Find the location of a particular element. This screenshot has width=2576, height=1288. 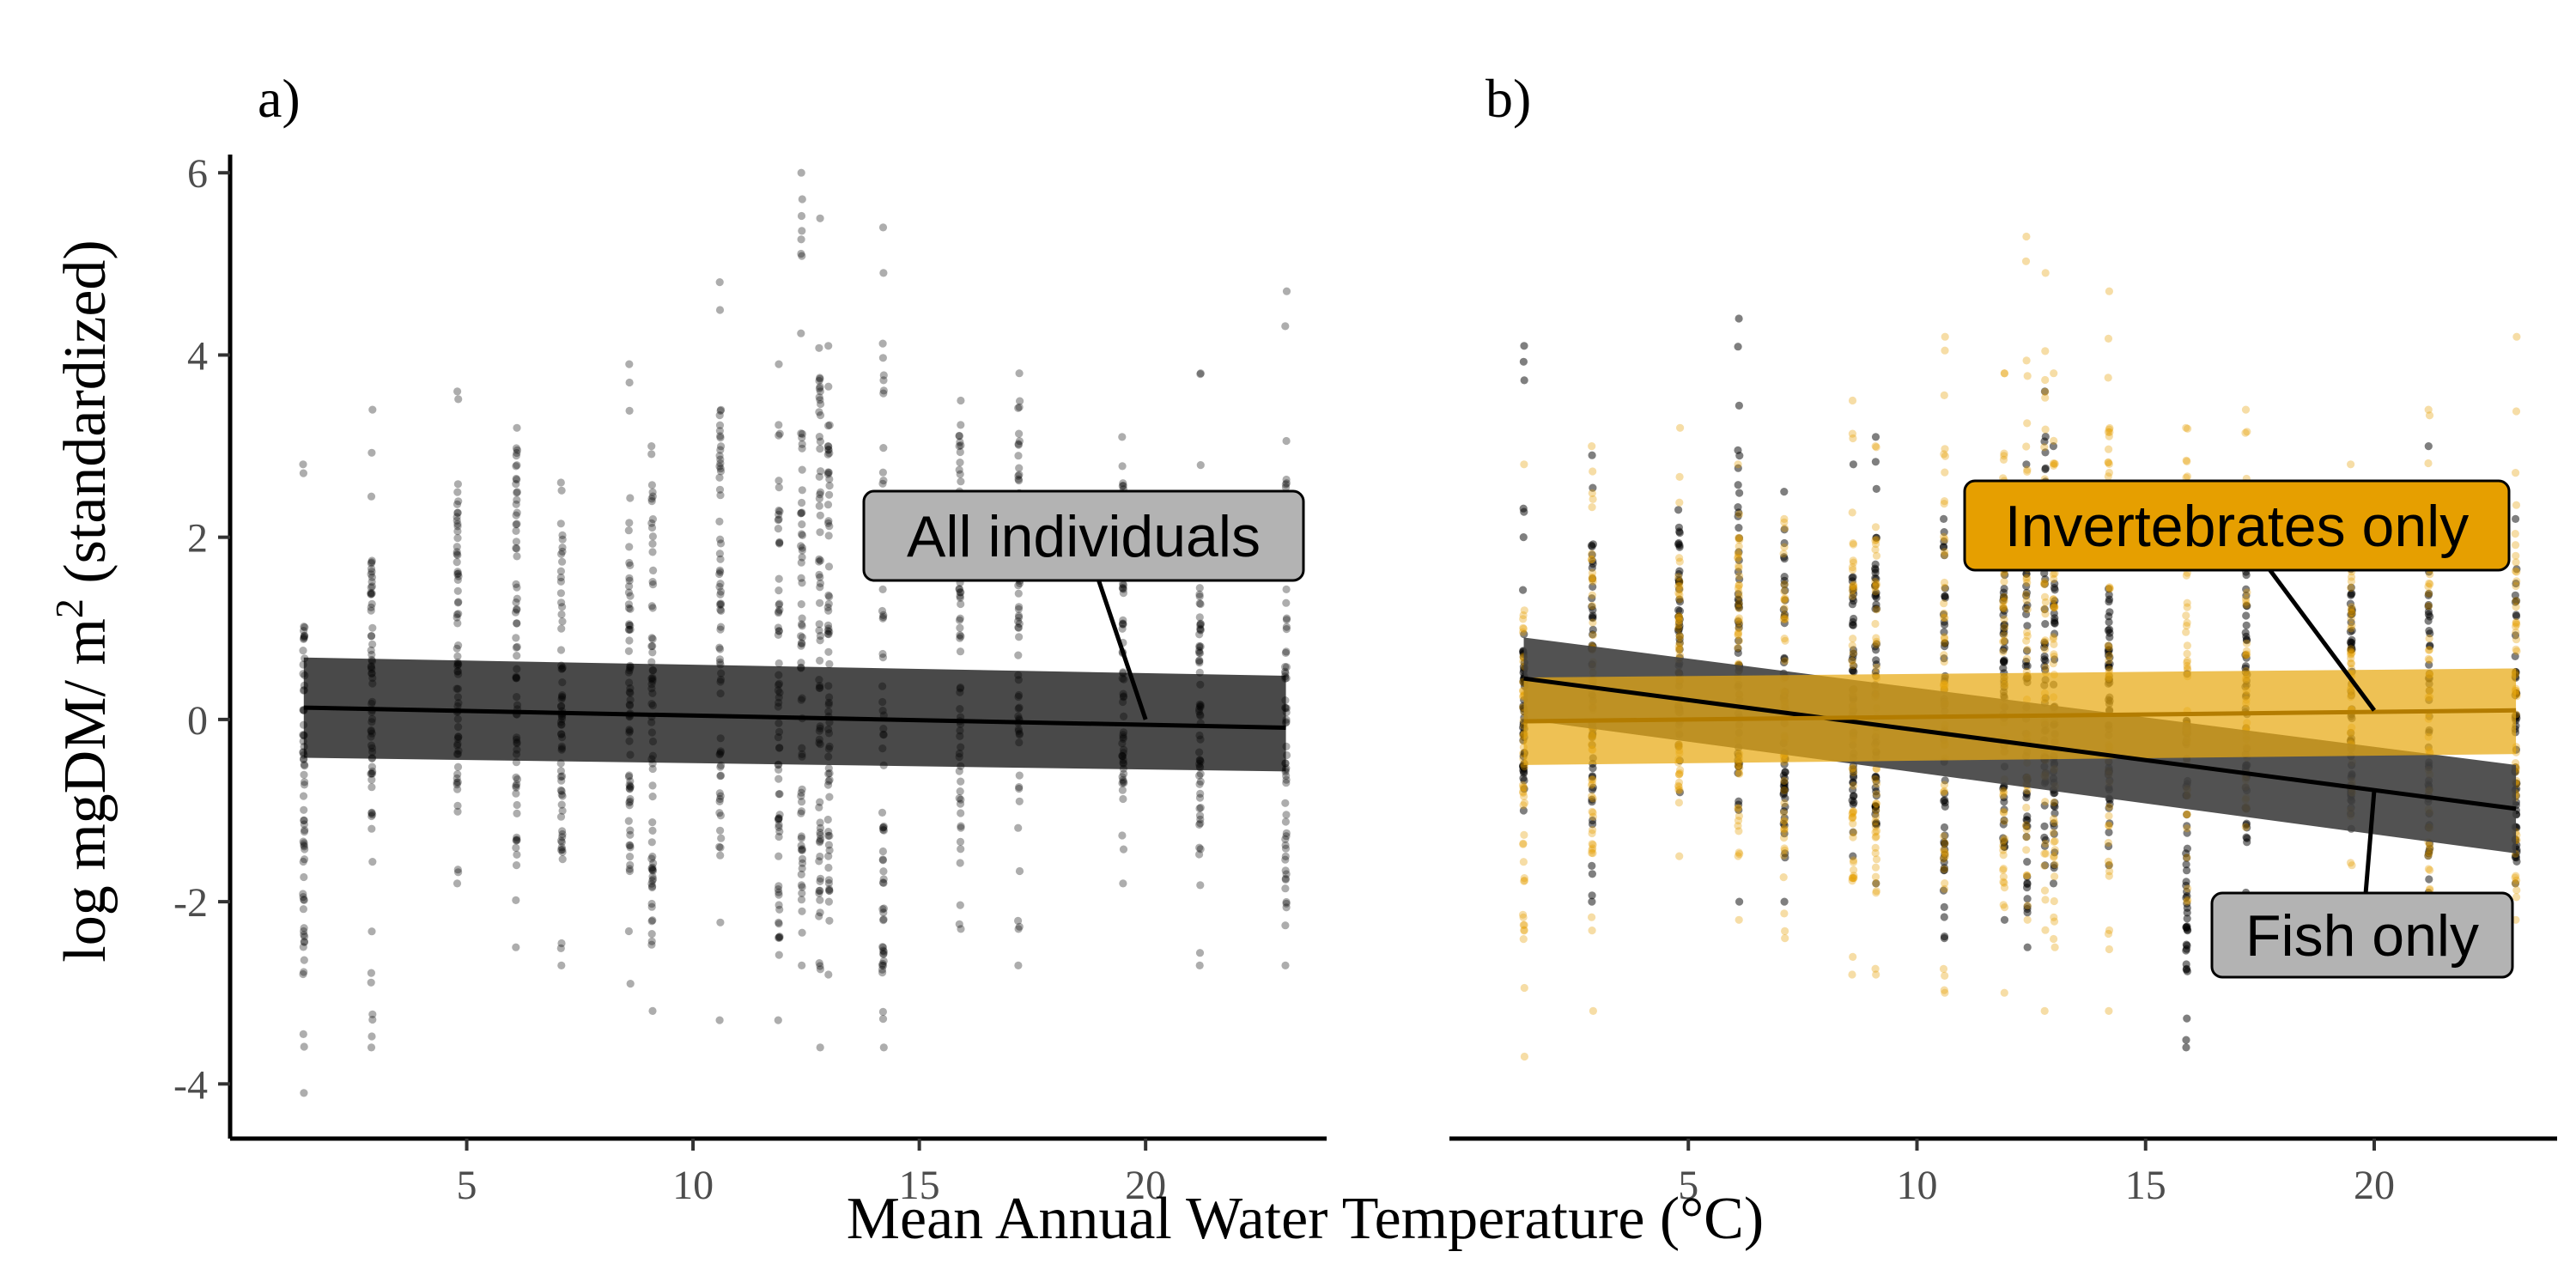

y-axis-title-sup: 2 is located at coordinates (69, 608).